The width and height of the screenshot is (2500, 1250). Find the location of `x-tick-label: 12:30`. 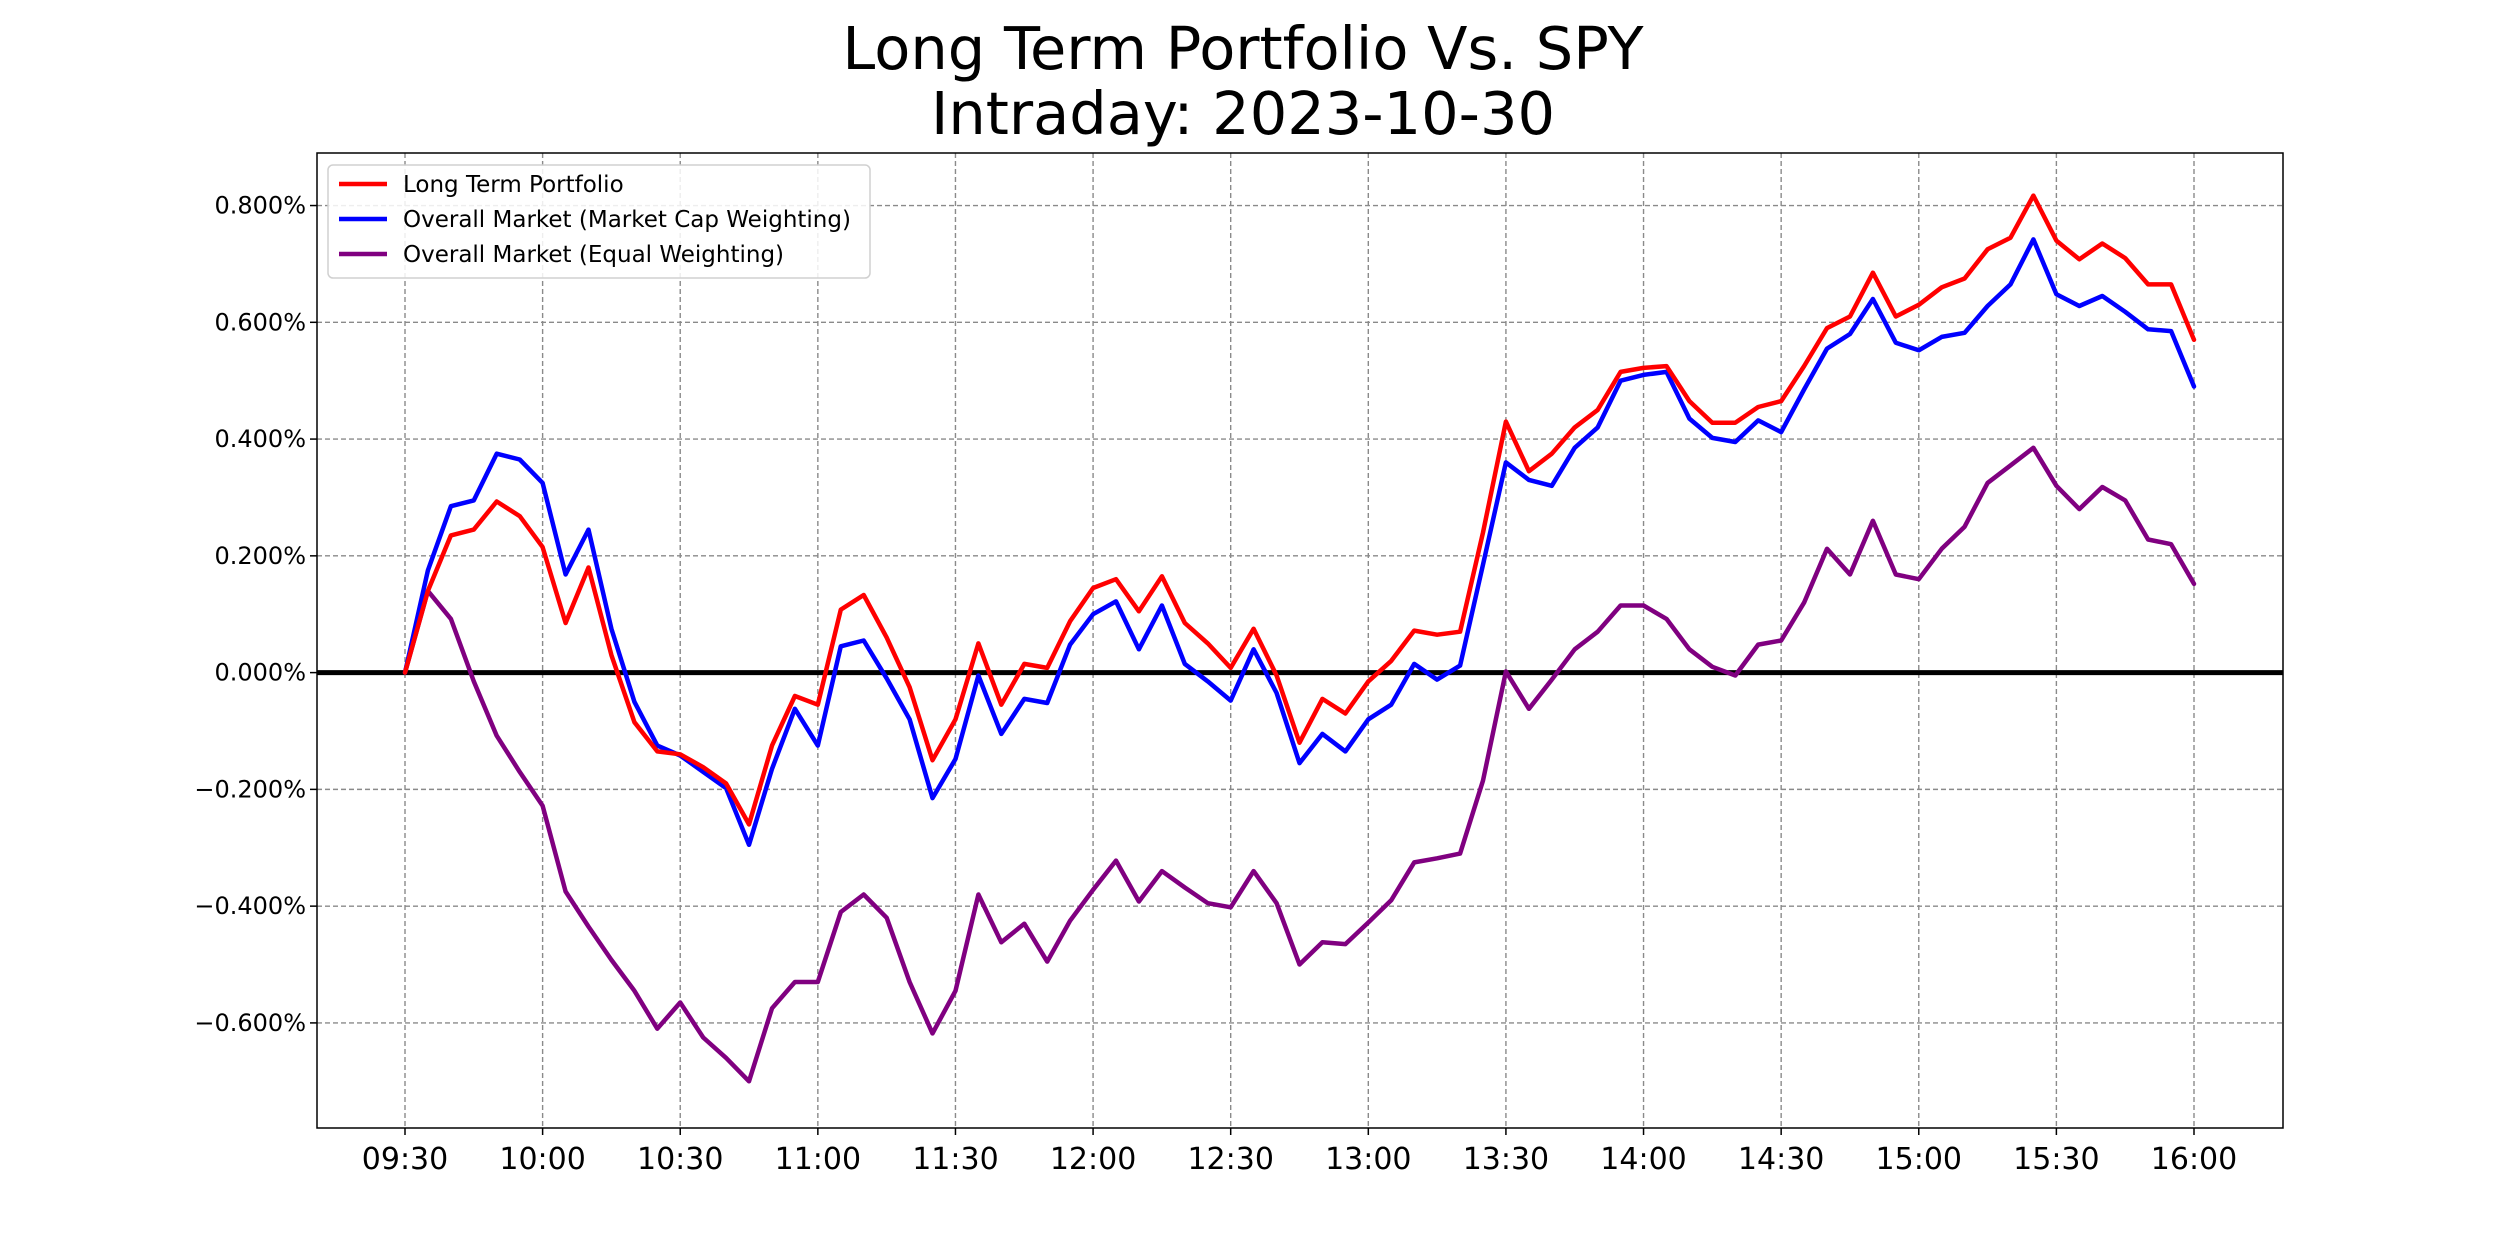

x-tick-label: 12:30 is located at coordinates (1230, 1159).